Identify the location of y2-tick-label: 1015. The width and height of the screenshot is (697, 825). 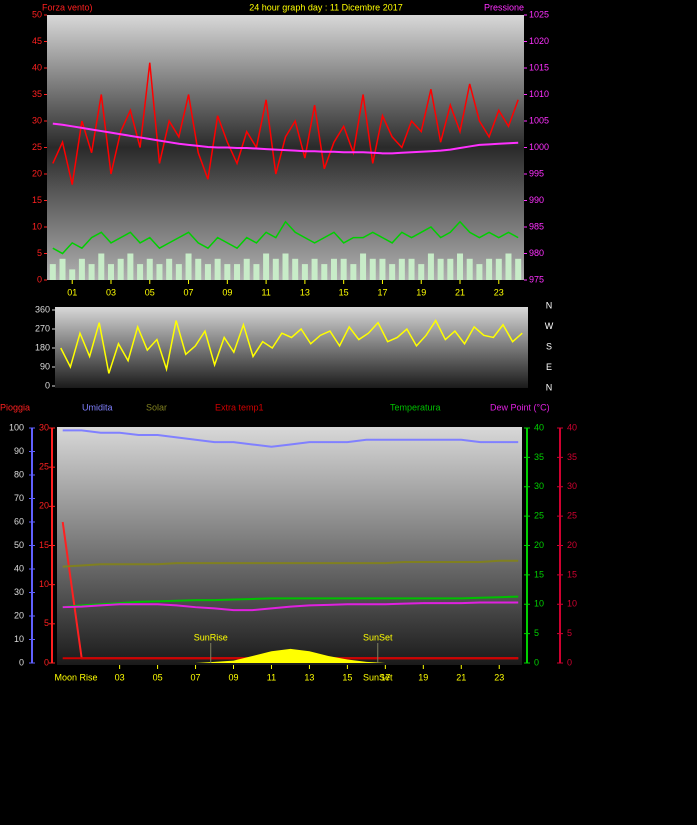
(539, 67).